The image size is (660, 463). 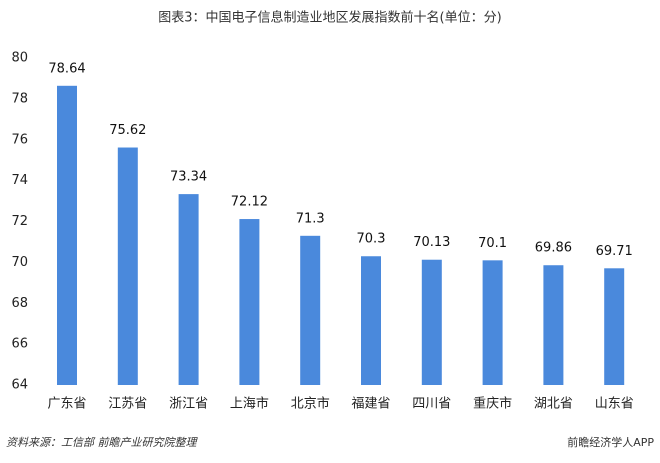 I want to click on value-label: 78.64, so click(x=66, y=68).